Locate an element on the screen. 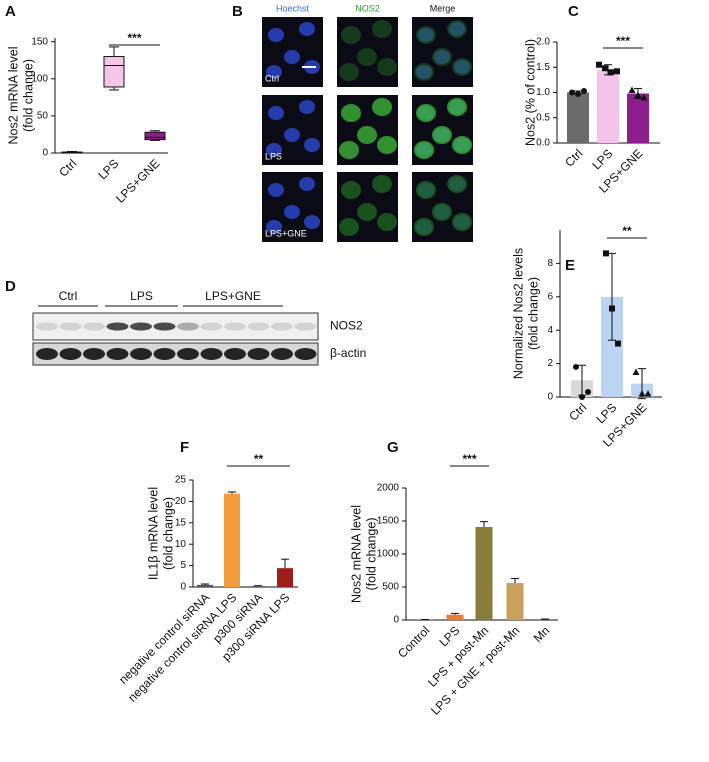 The height and width of the screenshot is (762, 709). y-tick-label: 1000 is located at coordinates (388, 554).